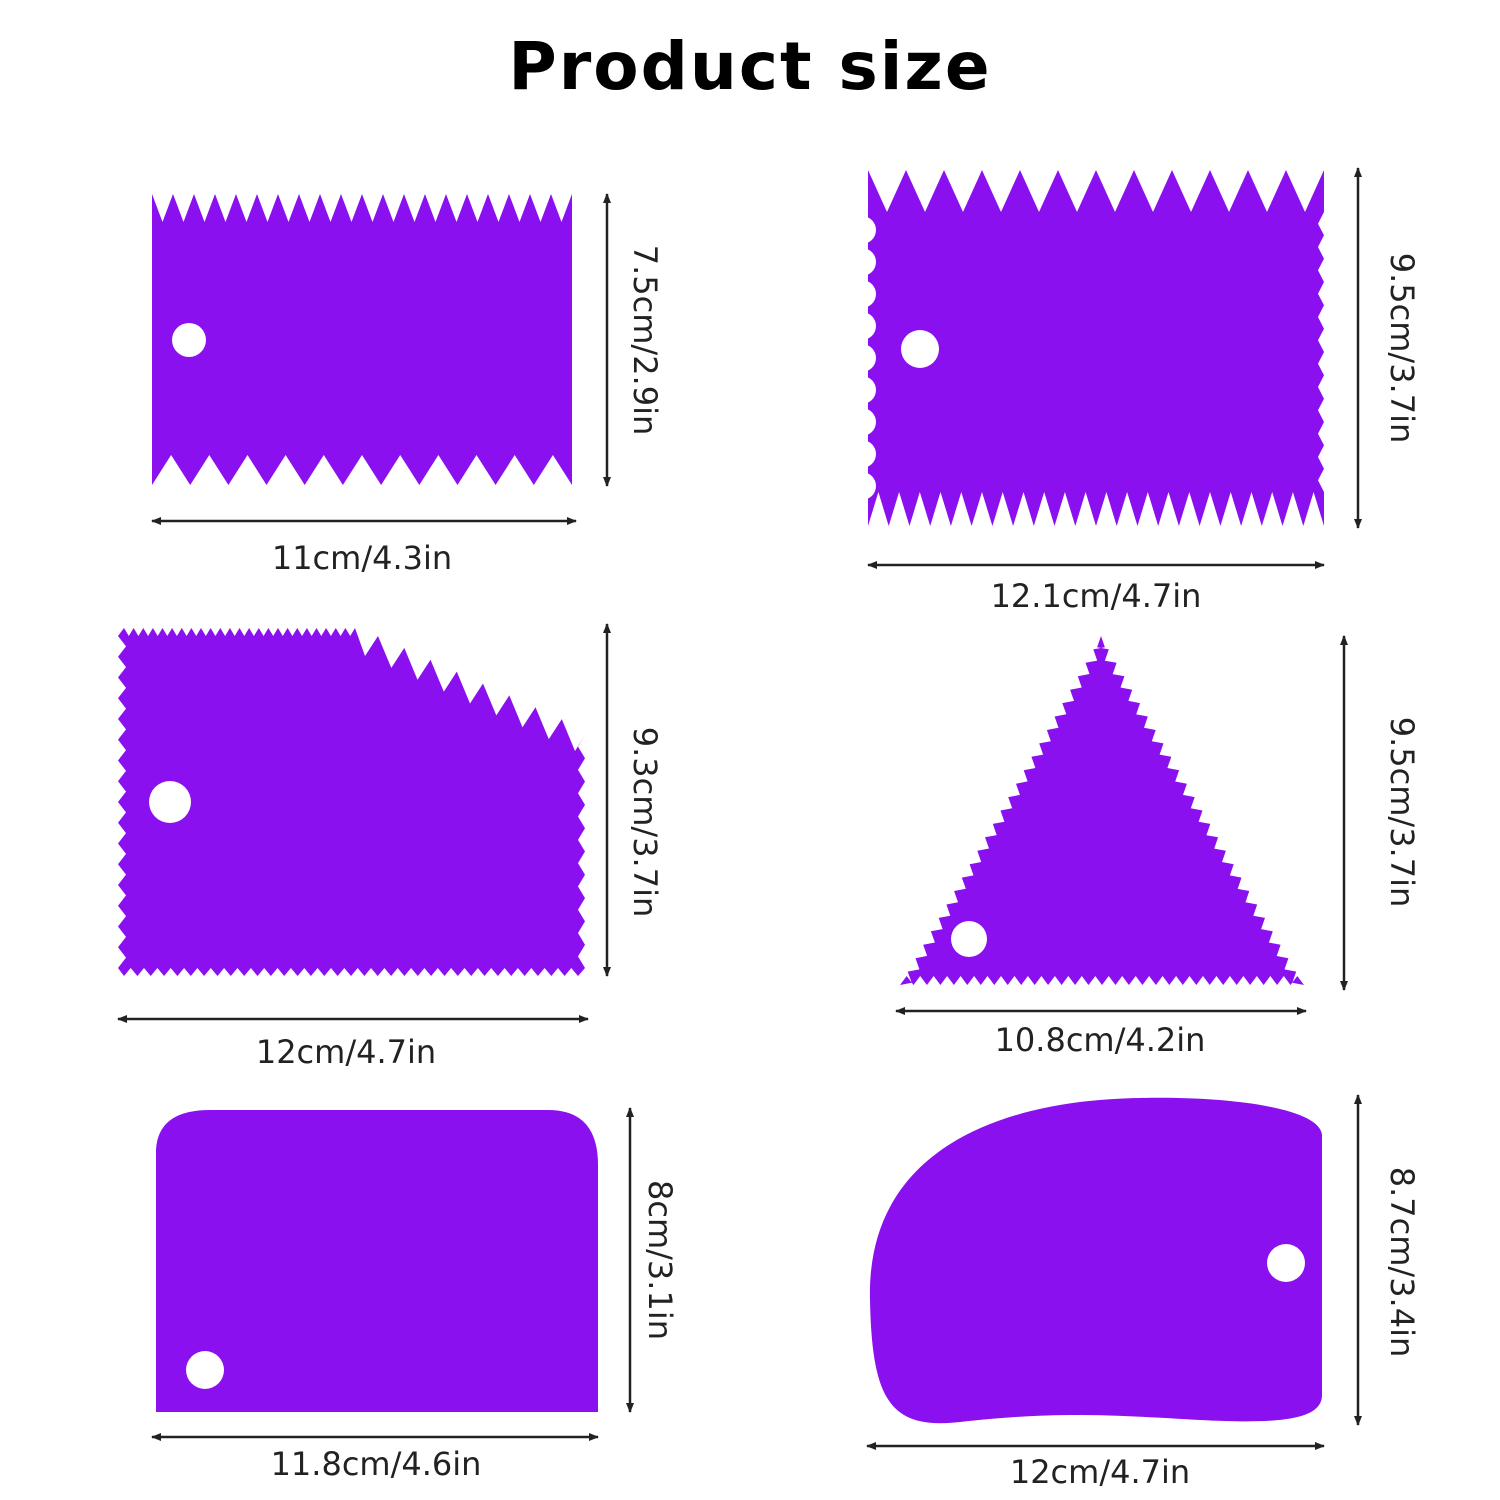 The width and height of the screenshot is (1500, 1500). What do you see at coordinates (346, 1052) in the screenshot?
I see `width-label-3: 12cm/4.7in` at bounding box center [346, 1052].